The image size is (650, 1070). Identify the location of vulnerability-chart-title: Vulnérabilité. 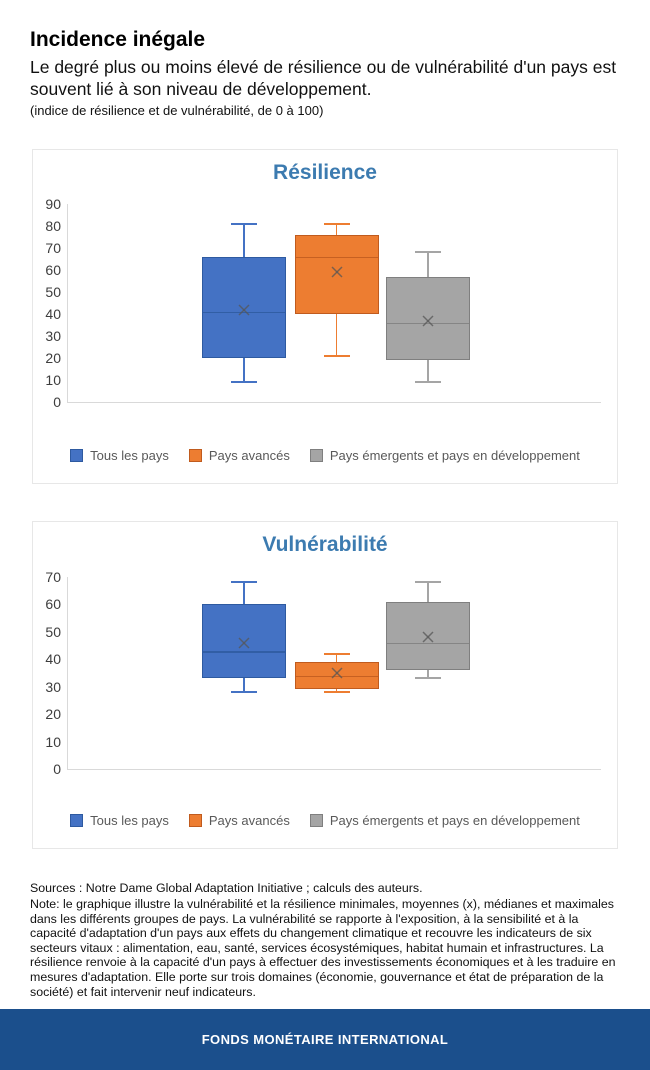
(325, 544).